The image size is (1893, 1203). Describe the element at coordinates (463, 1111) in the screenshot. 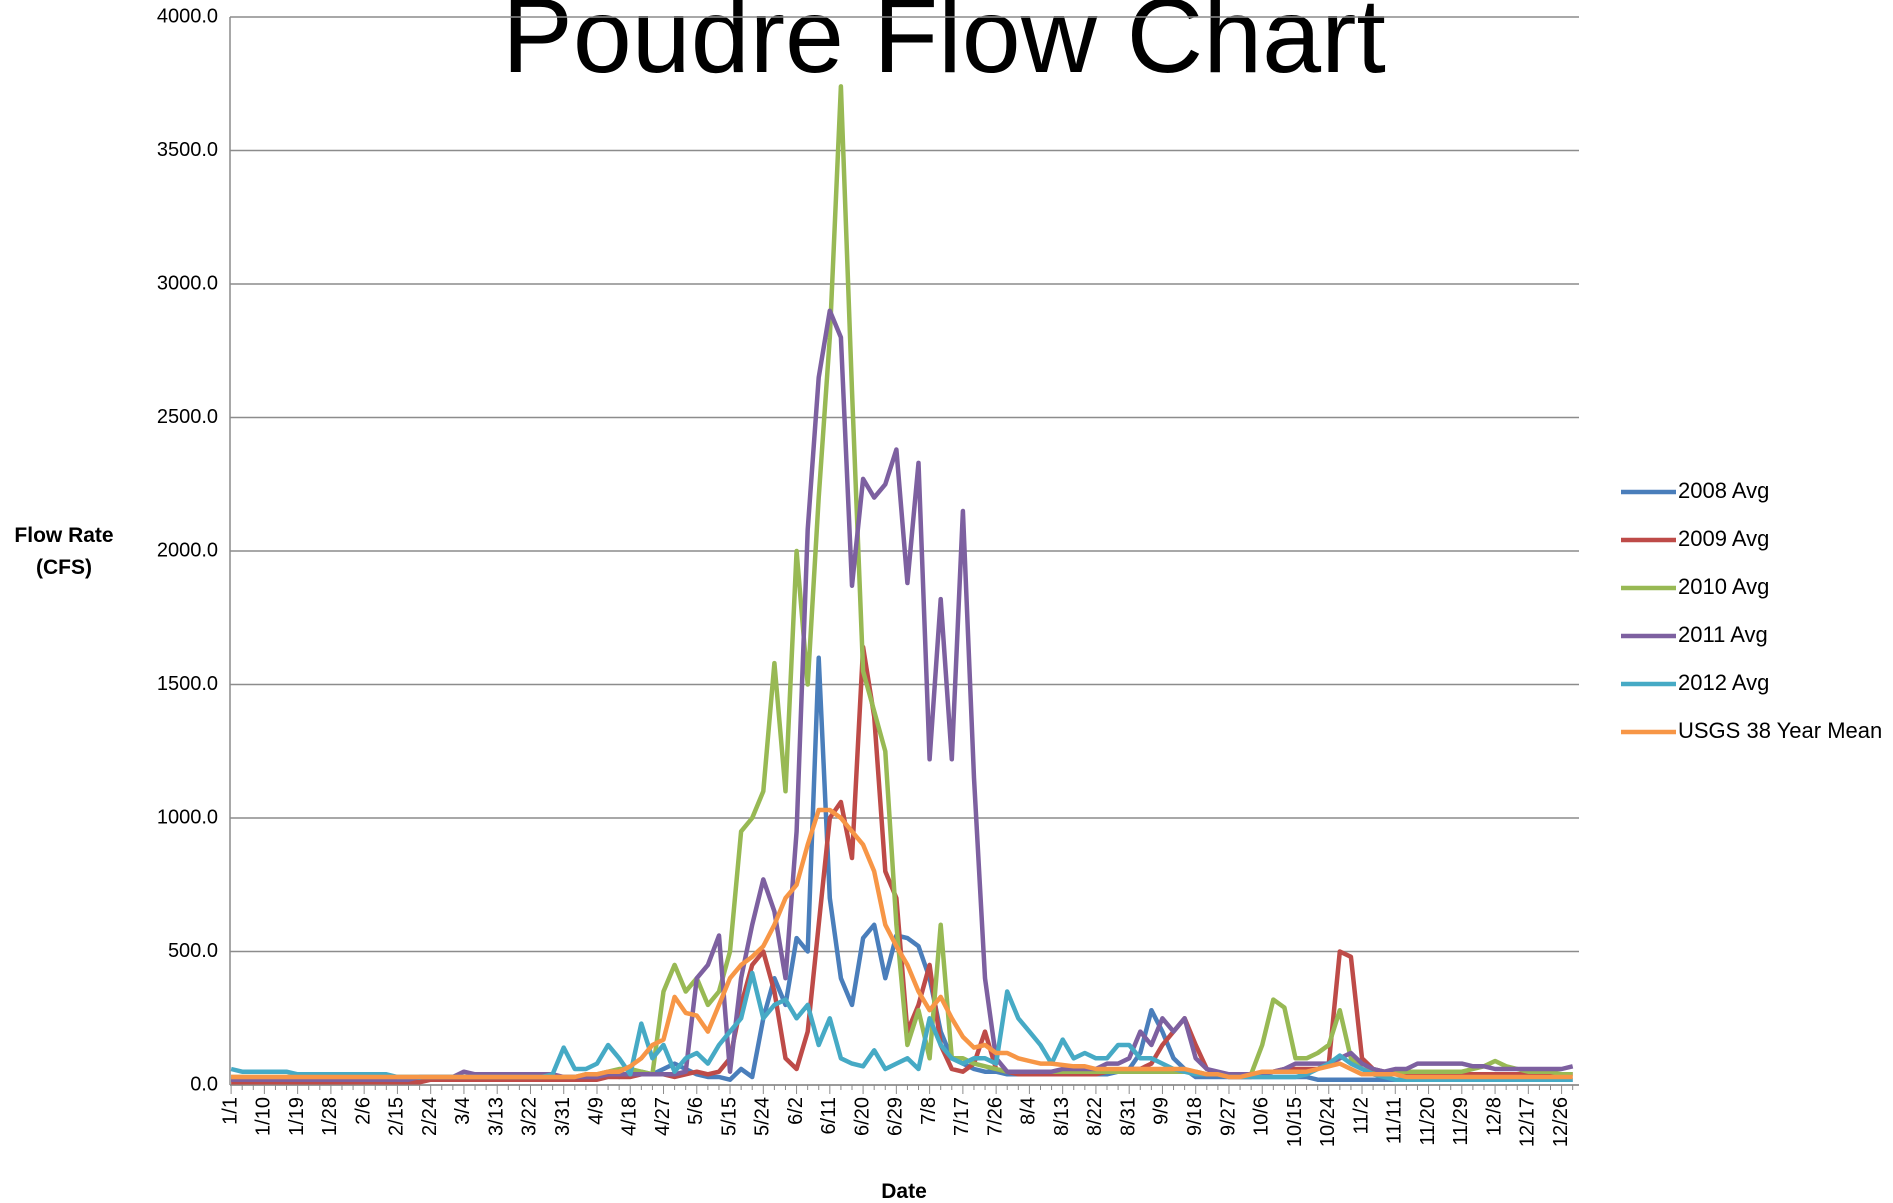

I see `x-tick-label: 3/4` at that location.